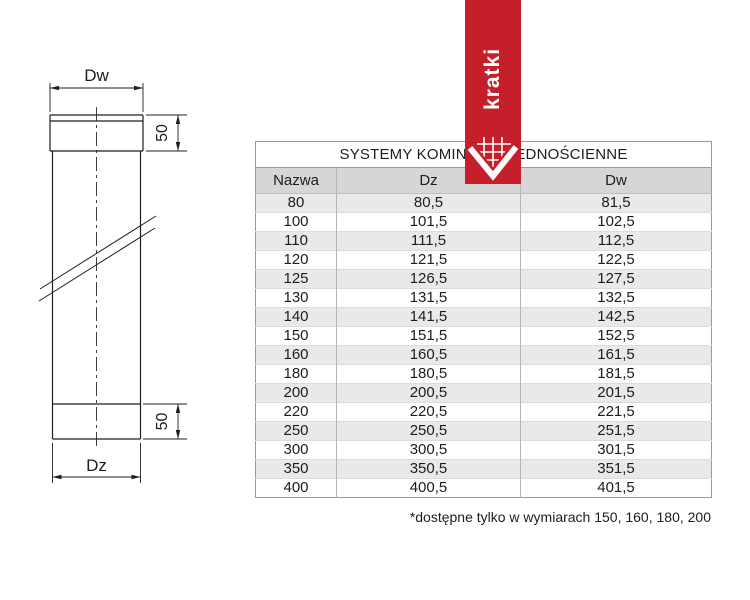 Image resolution: width=750 pixels, height=600 pixels. What do you see at coordinates (615, 431) in the screenshot?
I see `table-cell: 251,5` at bounding box center [615, 431].